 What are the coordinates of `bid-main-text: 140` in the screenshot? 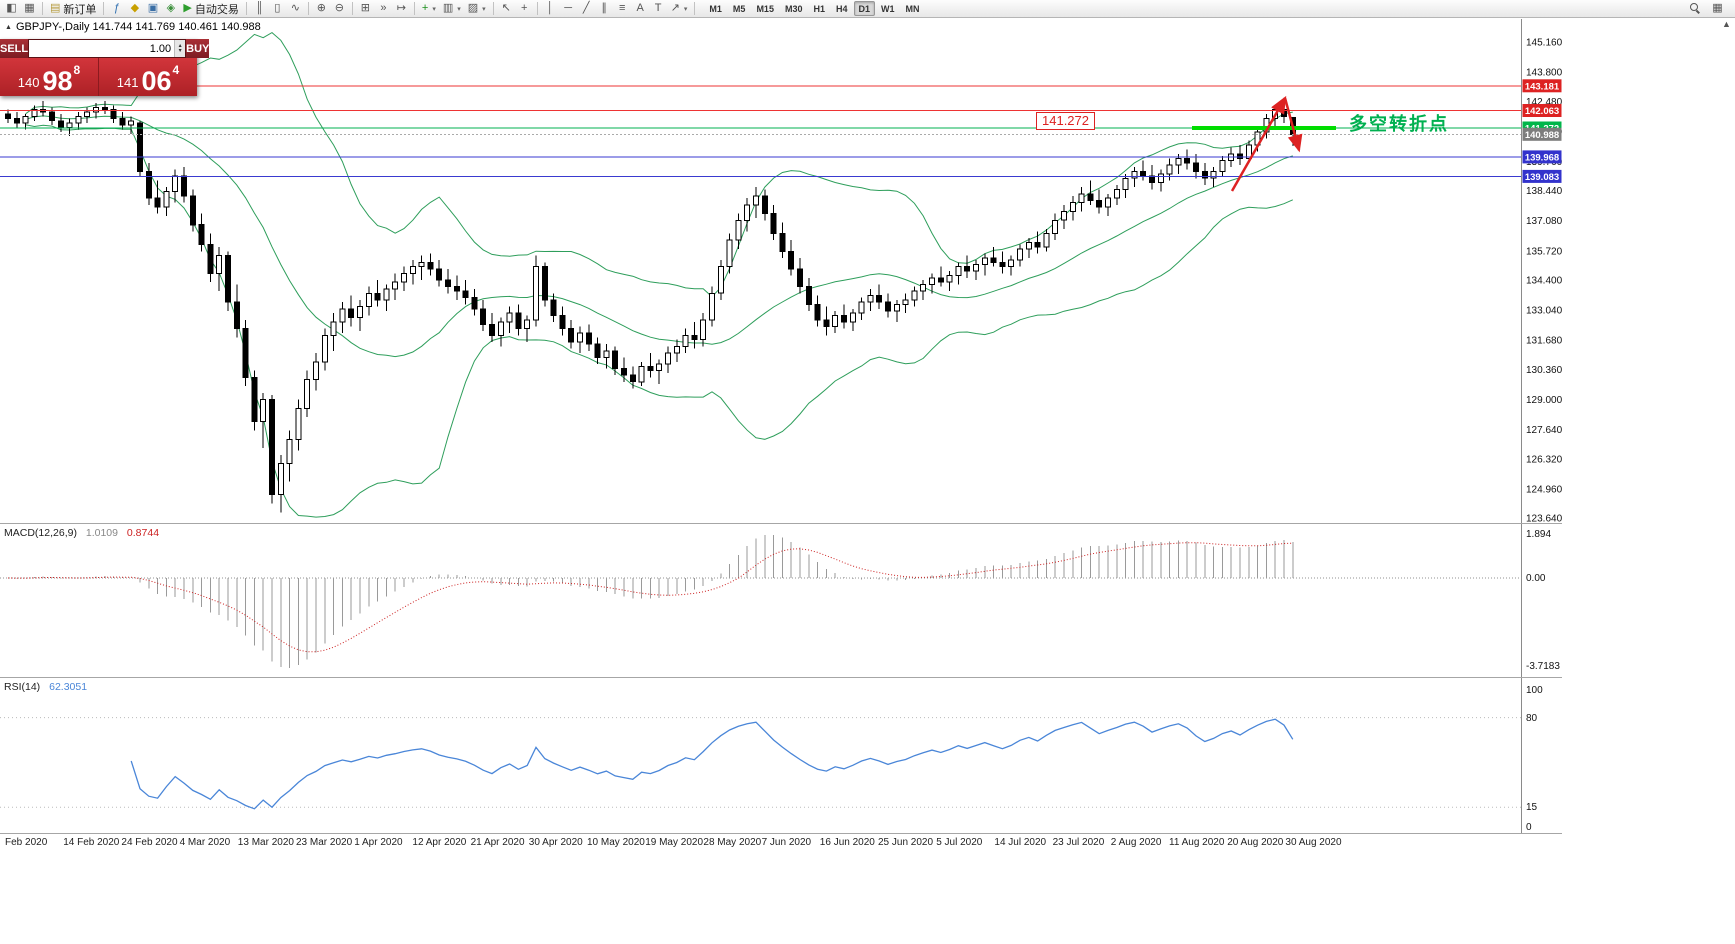 It's located at (28, 82).